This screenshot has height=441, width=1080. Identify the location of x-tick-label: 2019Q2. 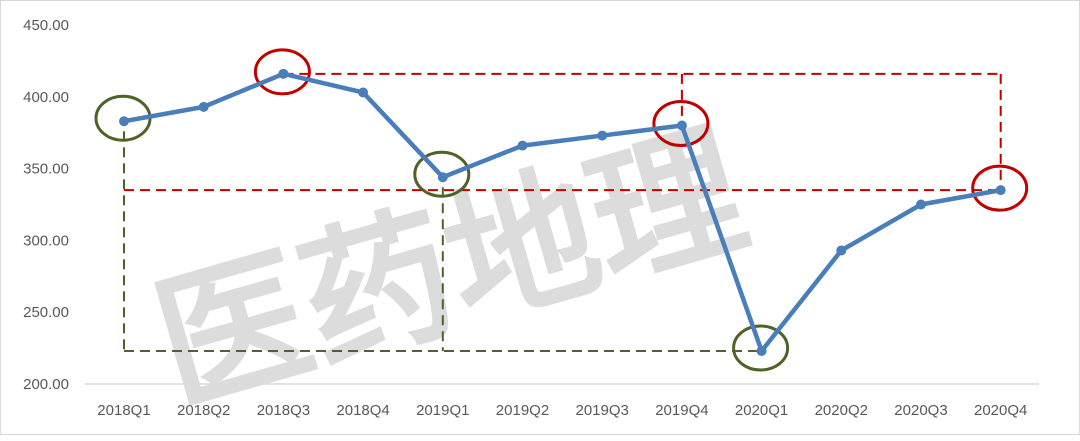
(522, 410).